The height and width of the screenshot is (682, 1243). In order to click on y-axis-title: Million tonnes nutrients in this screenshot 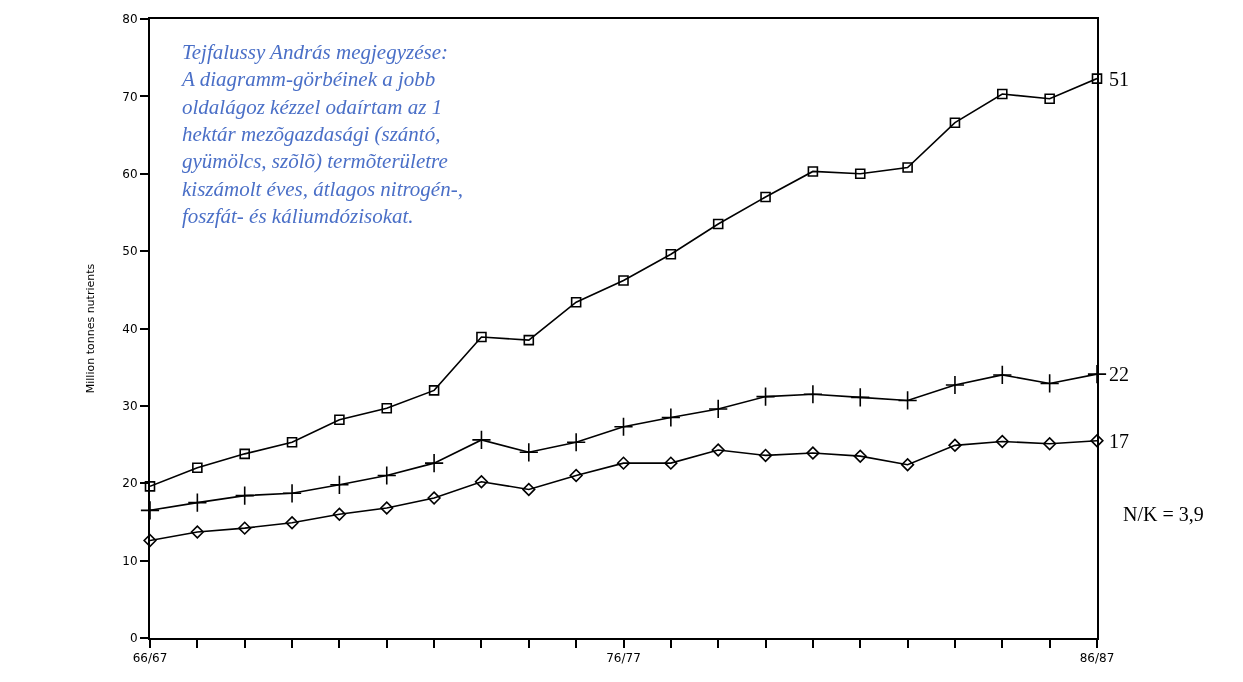, I will do `click(91, 328)`.